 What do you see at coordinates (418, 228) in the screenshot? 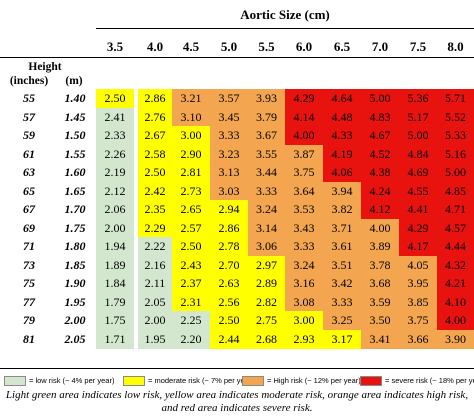
I see `risk-index-cell: 4.29` at bounding box center [418, 228].